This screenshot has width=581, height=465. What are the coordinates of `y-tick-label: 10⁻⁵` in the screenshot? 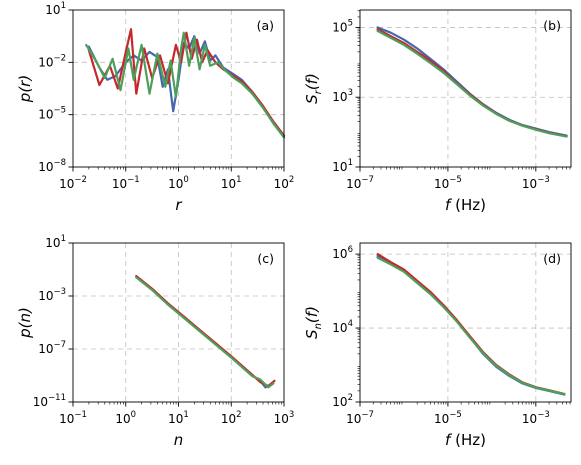 It's located at (52, 114).